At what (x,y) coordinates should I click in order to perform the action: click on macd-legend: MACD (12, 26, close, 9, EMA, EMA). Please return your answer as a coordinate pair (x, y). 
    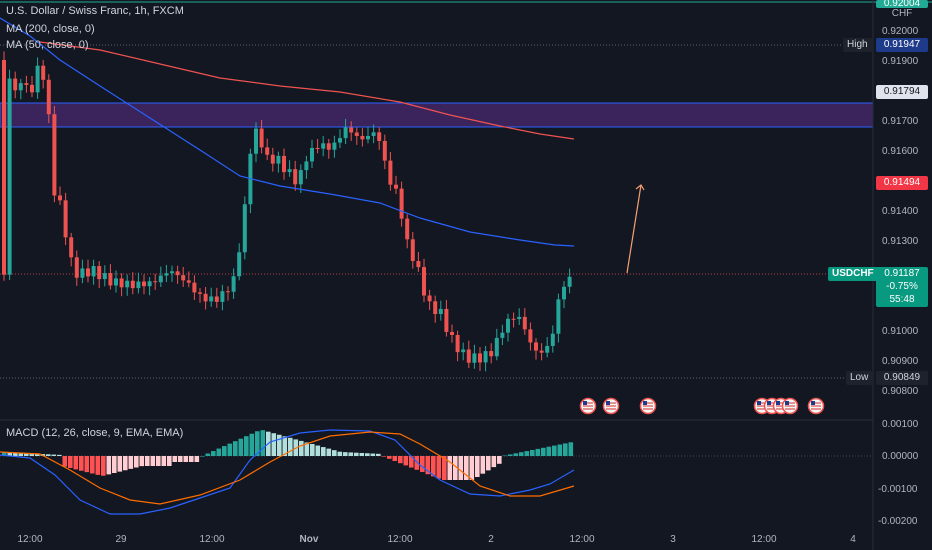
    Looking at the image, I should click on (95, 433).